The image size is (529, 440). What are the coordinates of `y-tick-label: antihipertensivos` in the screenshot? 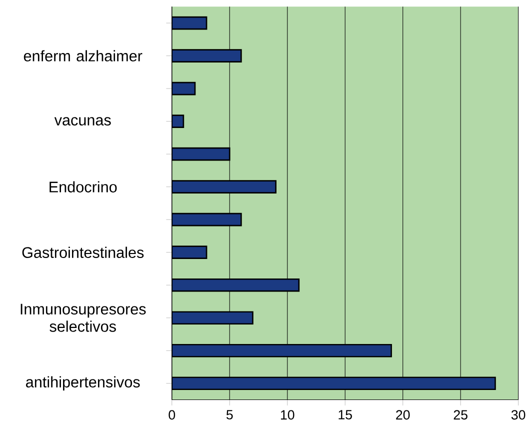 It's located at (83, 383).